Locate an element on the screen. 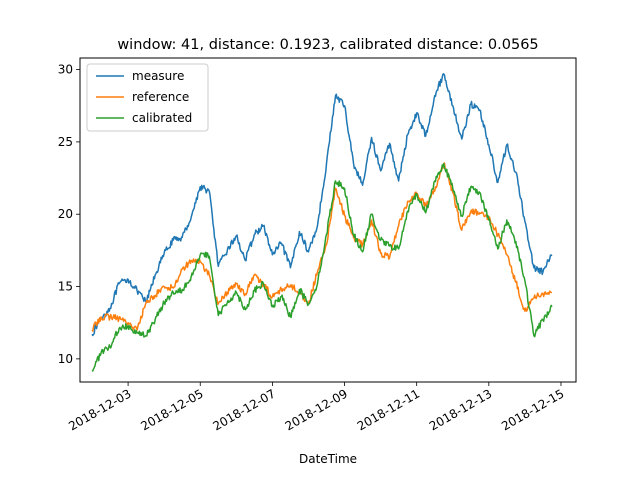 The width and height of the screenshot is (640, 480). legend-label-reference: reference is located at coordinates (160, 97).